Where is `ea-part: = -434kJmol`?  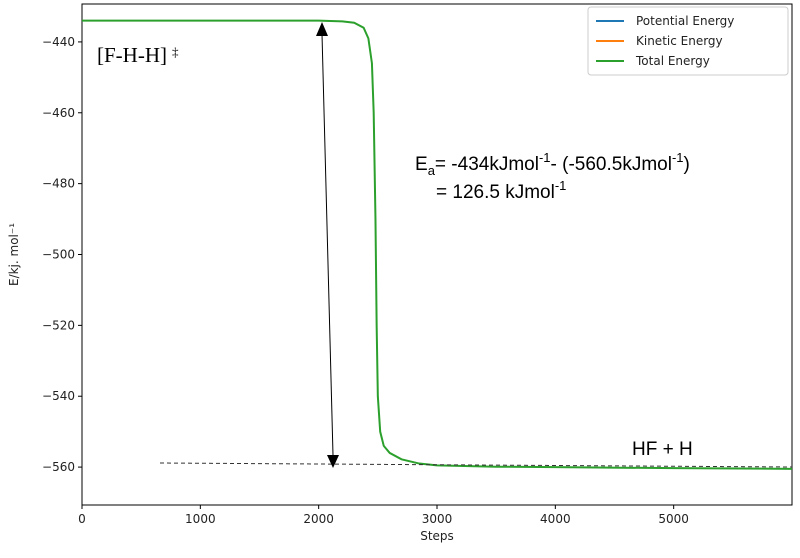
ea-part: = -434kJmol is located at coordinates (487, 164).